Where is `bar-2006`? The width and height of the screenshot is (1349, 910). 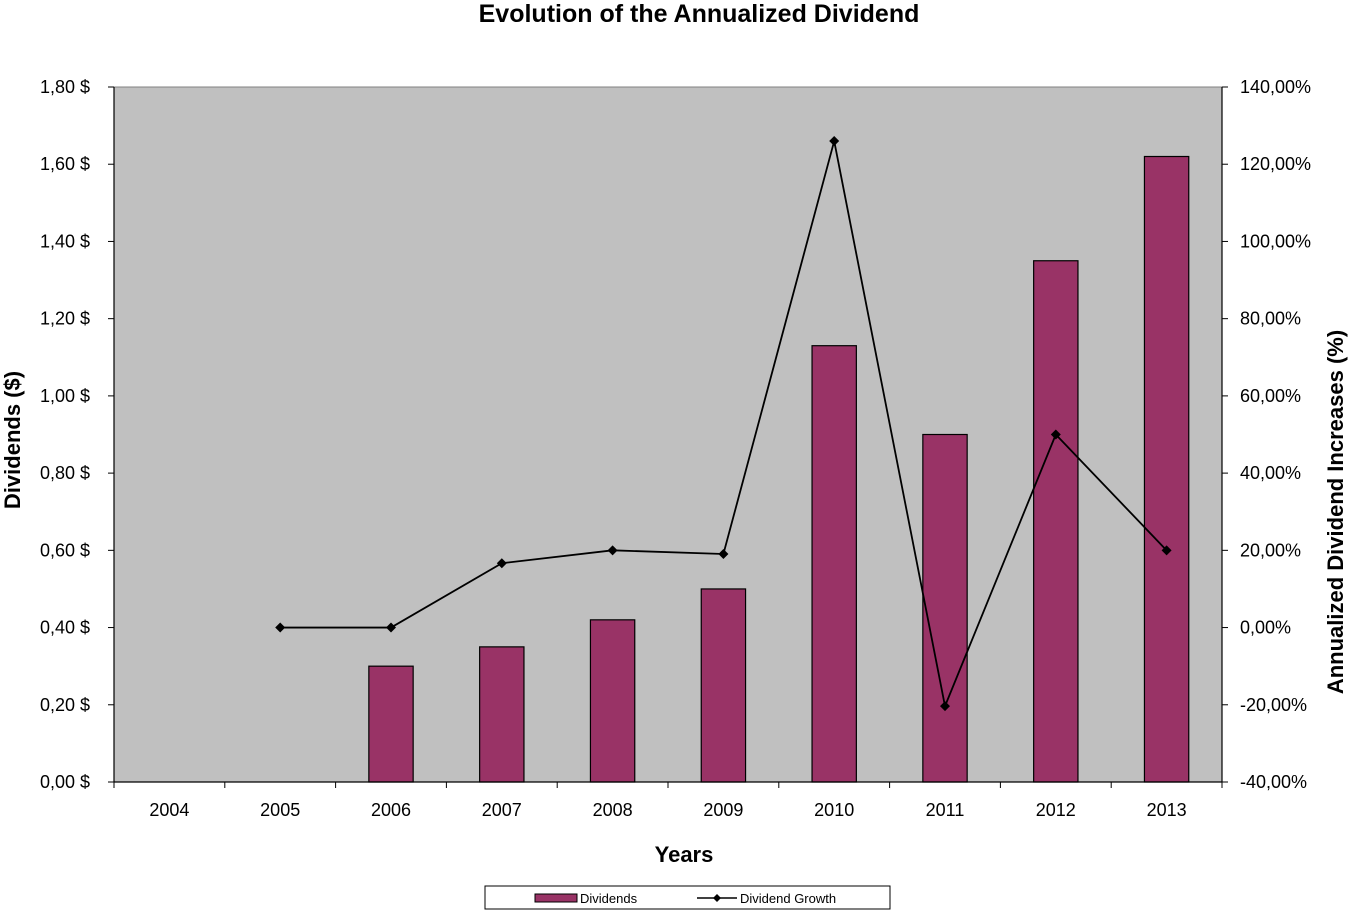 bar-2006 is located at coordinates (391, 724).